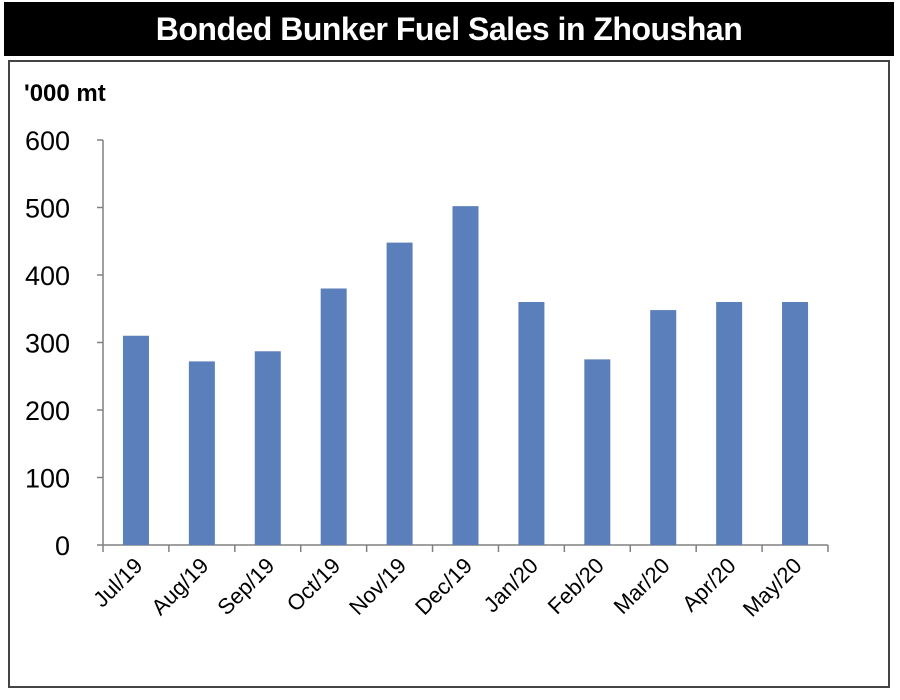 This screenshot has width=900, height=700. I want to click on x-category-label: Jul/19, so click(117, 582).